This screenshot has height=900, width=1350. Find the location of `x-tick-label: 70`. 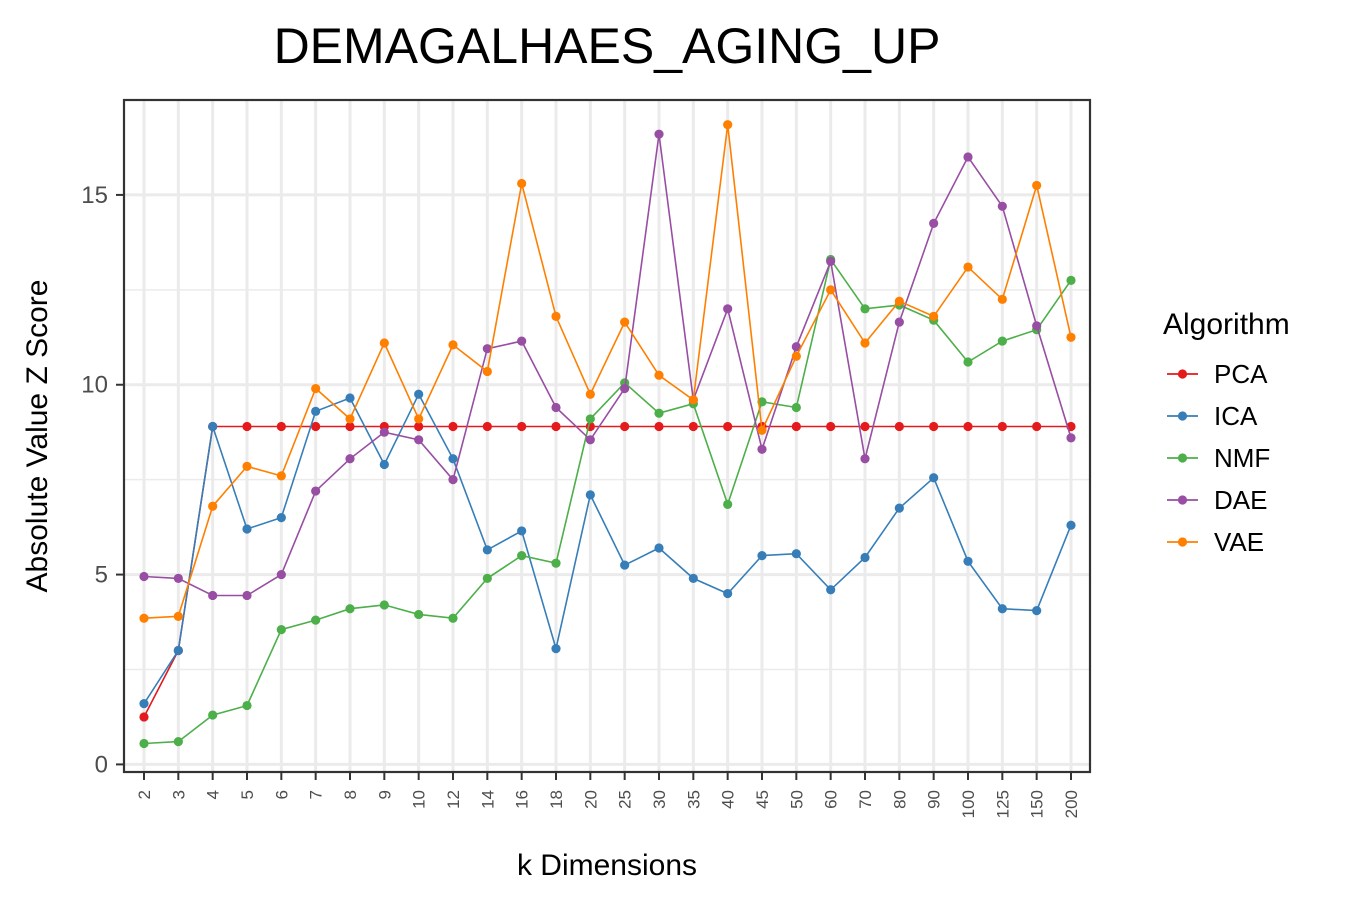

x-tick-label: 70 is located at coordinates (865, 799).